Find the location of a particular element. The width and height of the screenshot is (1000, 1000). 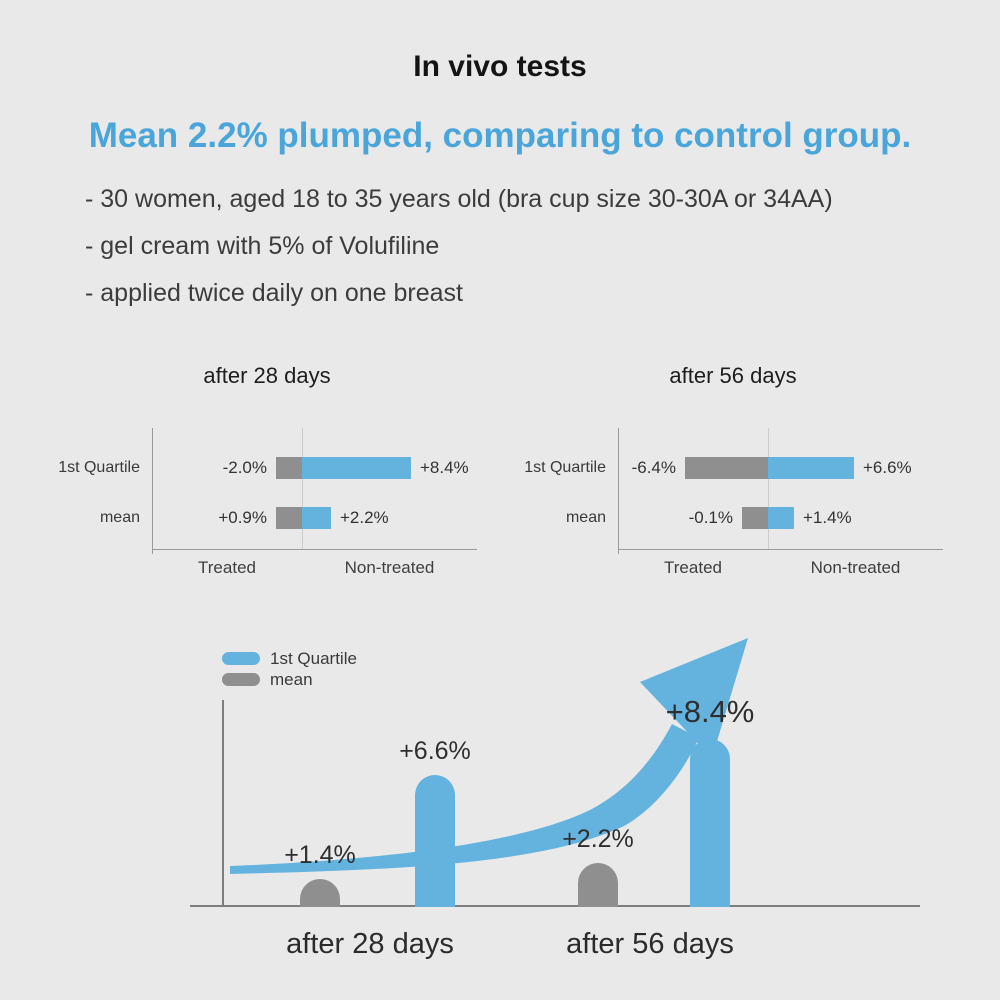

bar-value-label: -6.4% is located at coordinates (653, 467).